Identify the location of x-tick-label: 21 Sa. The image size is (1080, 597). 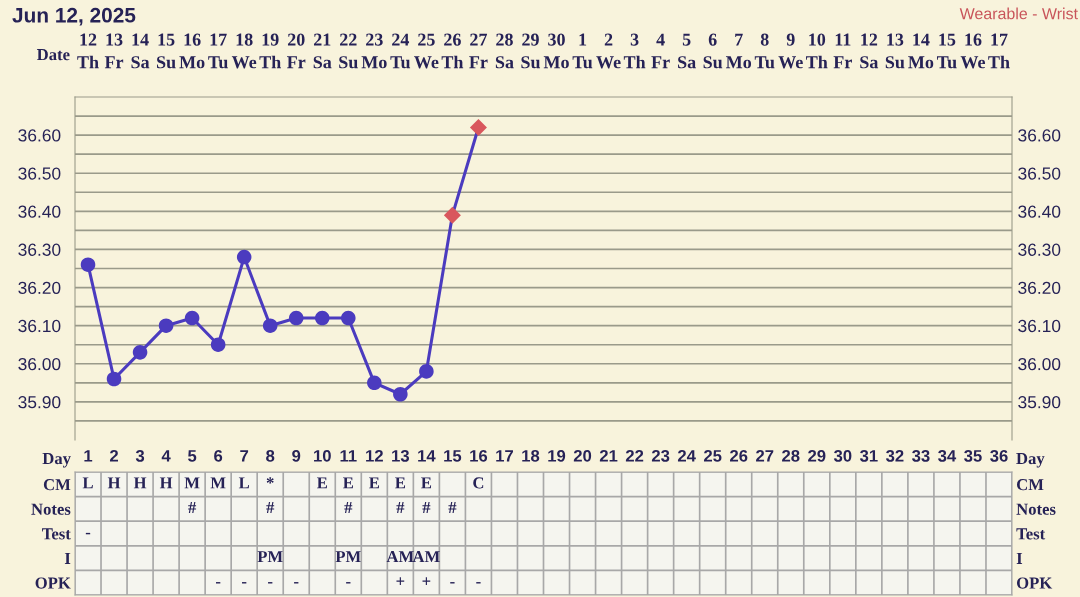
(322, 51).